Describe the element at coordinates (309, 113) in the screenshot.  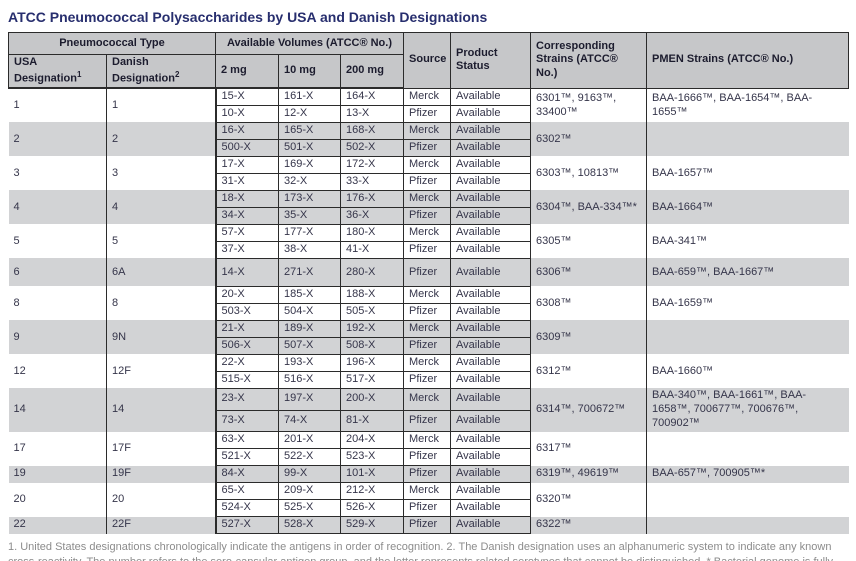
I see `volume-10mg-cell: 12-X` at that location.